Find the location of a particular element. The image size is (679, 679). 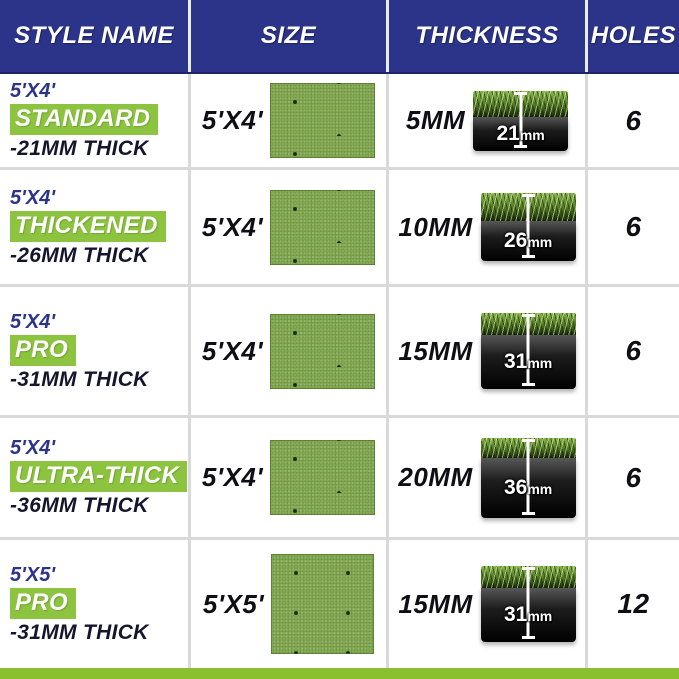

grass-cross-section-image: 36mm is located at coordinates (528, 477).